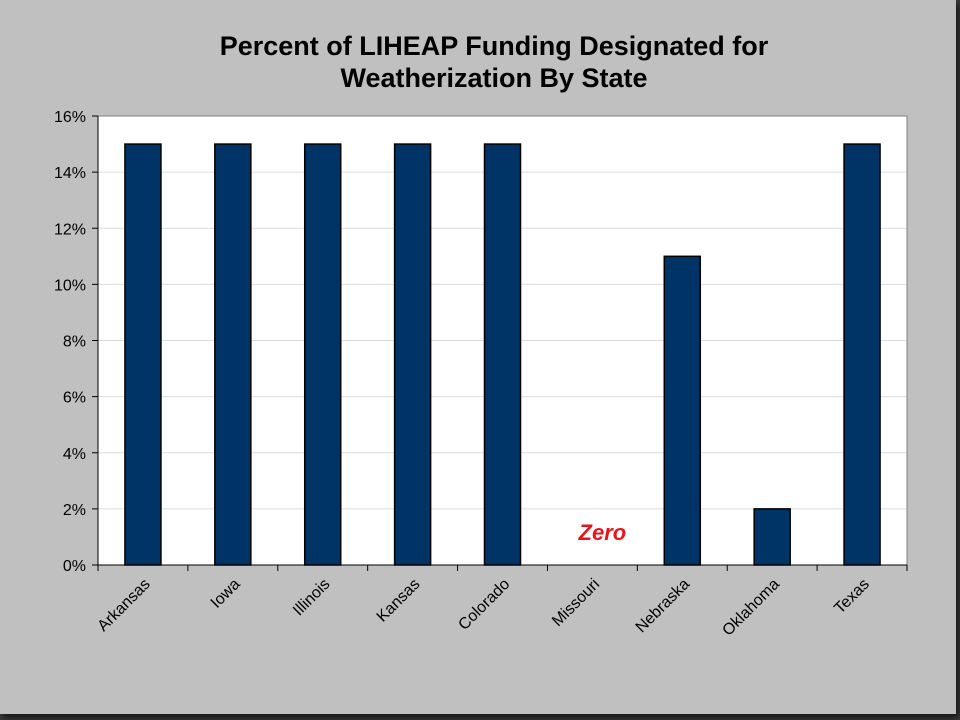 Image resolution: width=960 pixels, height=720 pixels. What do you see at coordinates (484, 605) in the screenshot?
I see `x-tick-label: Colorado` at bounding box center [484, 605].